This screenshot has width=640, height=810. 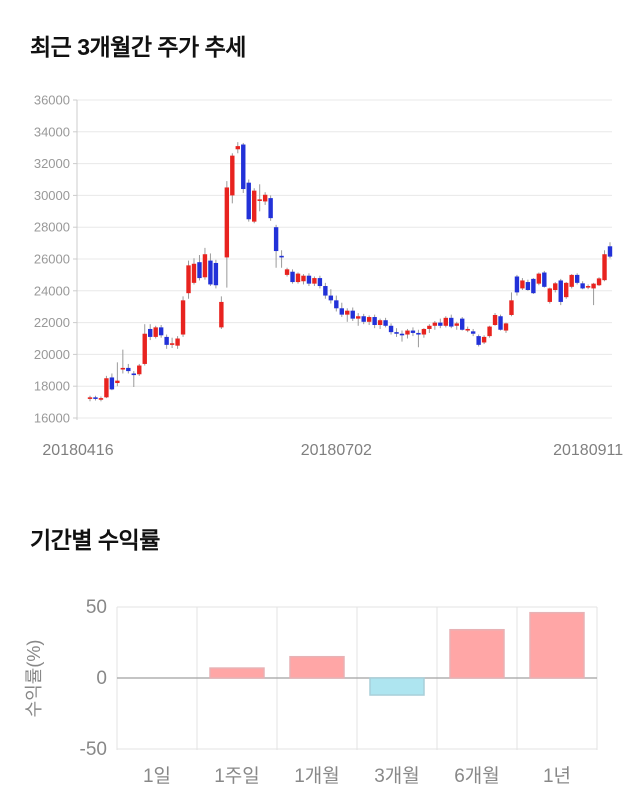 I want to click on x-tick-label: 20180911, so click(x=588, y=450).